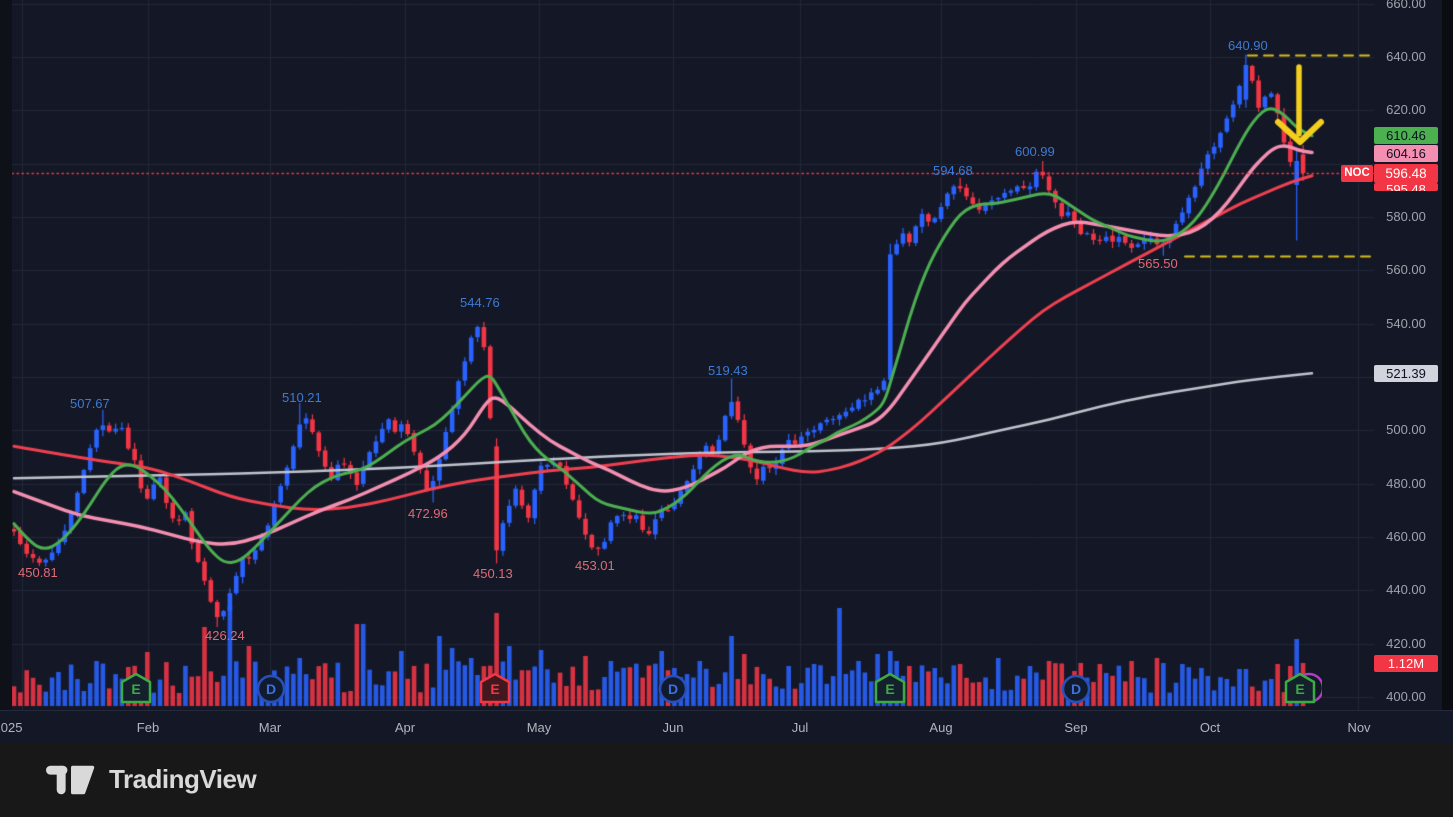  I want to click on price-axis-label: 480.00, so click(1406, 483).